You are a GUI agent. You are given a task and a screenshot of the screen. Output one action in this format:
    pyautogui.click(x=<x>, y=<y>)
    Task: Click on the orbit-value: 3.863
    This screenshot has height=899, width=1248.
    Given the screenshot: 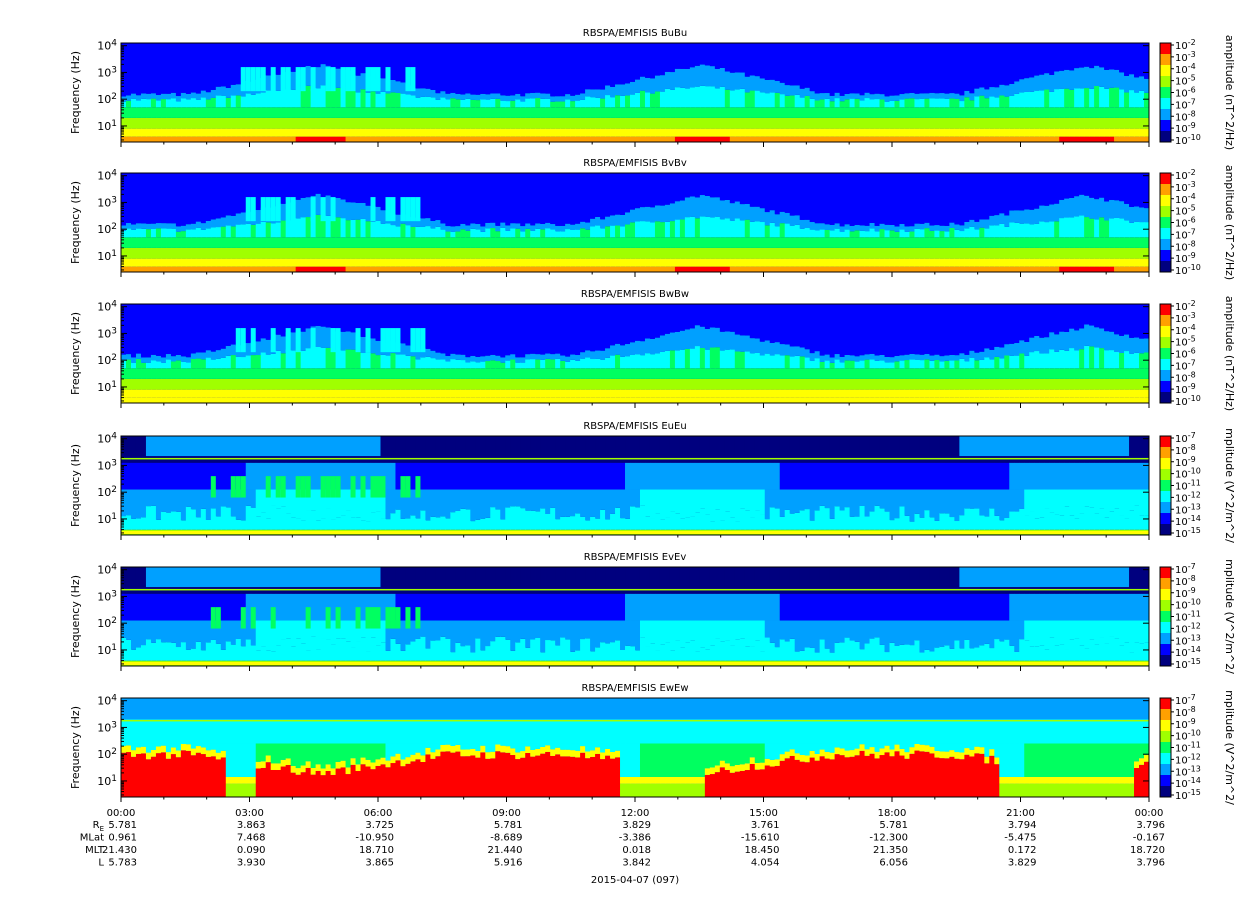 What is the action you would take?
    pyautogui.click(x=251, y=825)
    